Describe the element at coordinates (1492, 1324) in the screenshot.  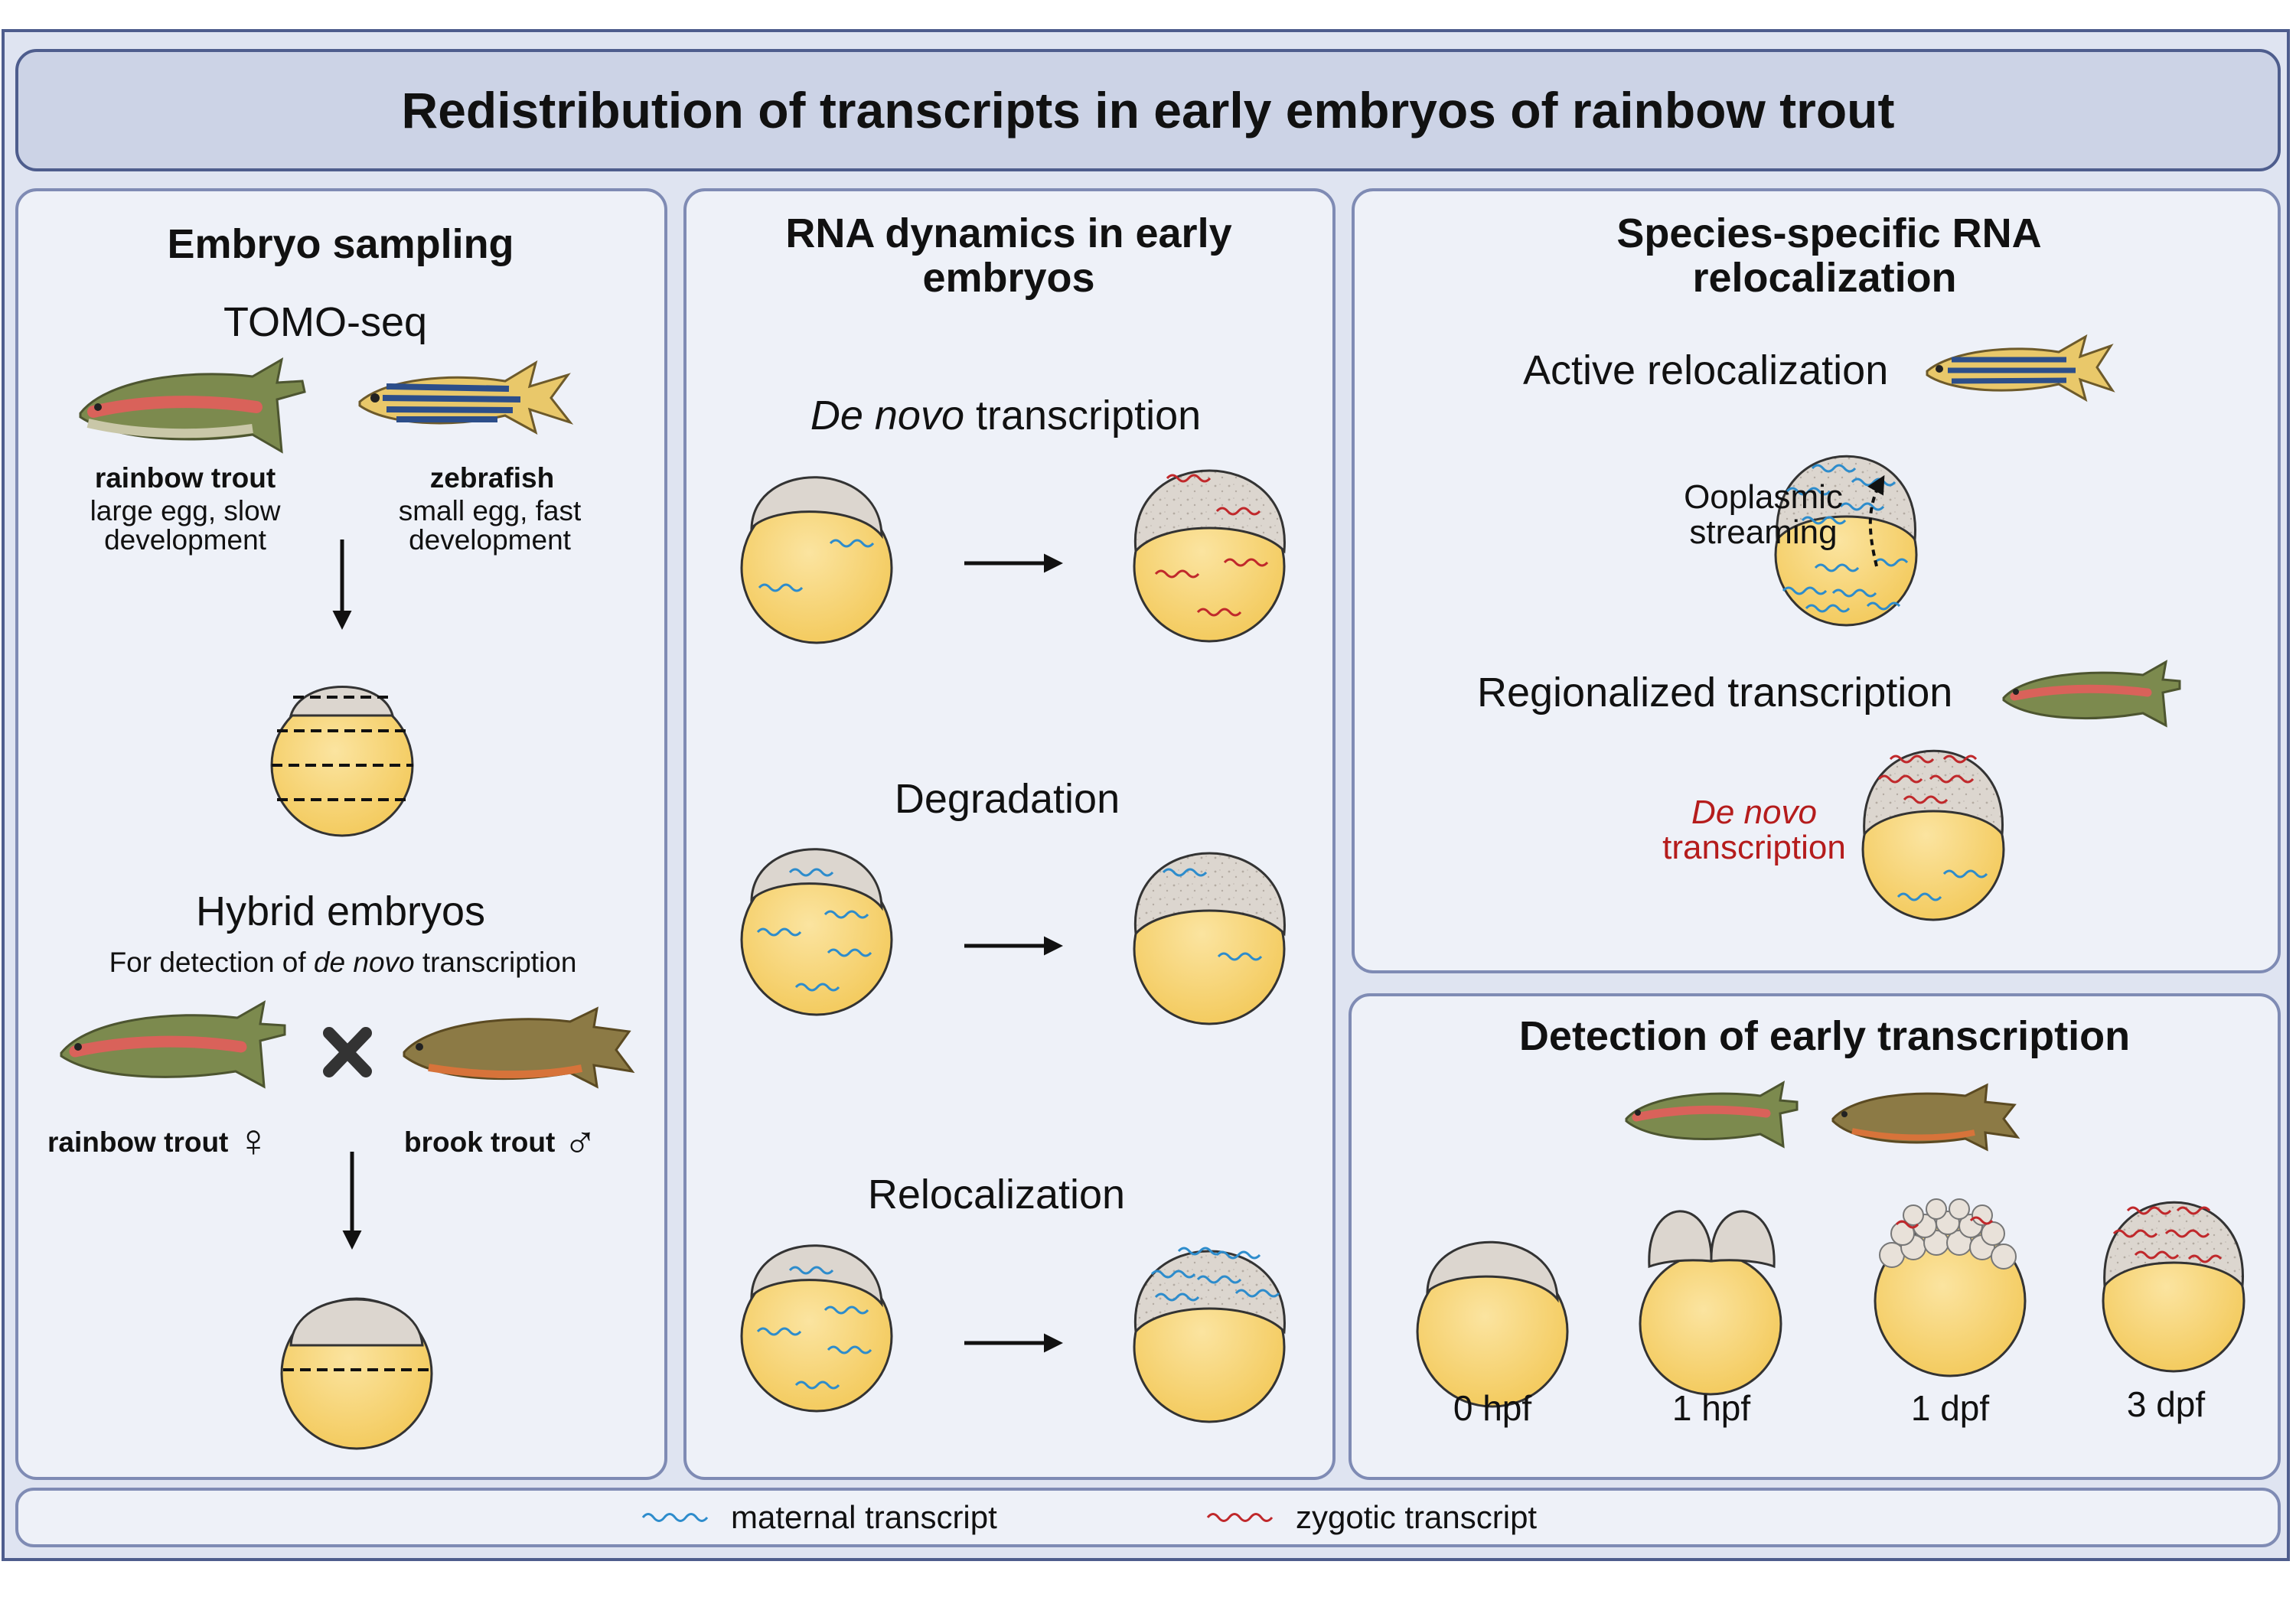
I see `embryo-0hpf` at that location.